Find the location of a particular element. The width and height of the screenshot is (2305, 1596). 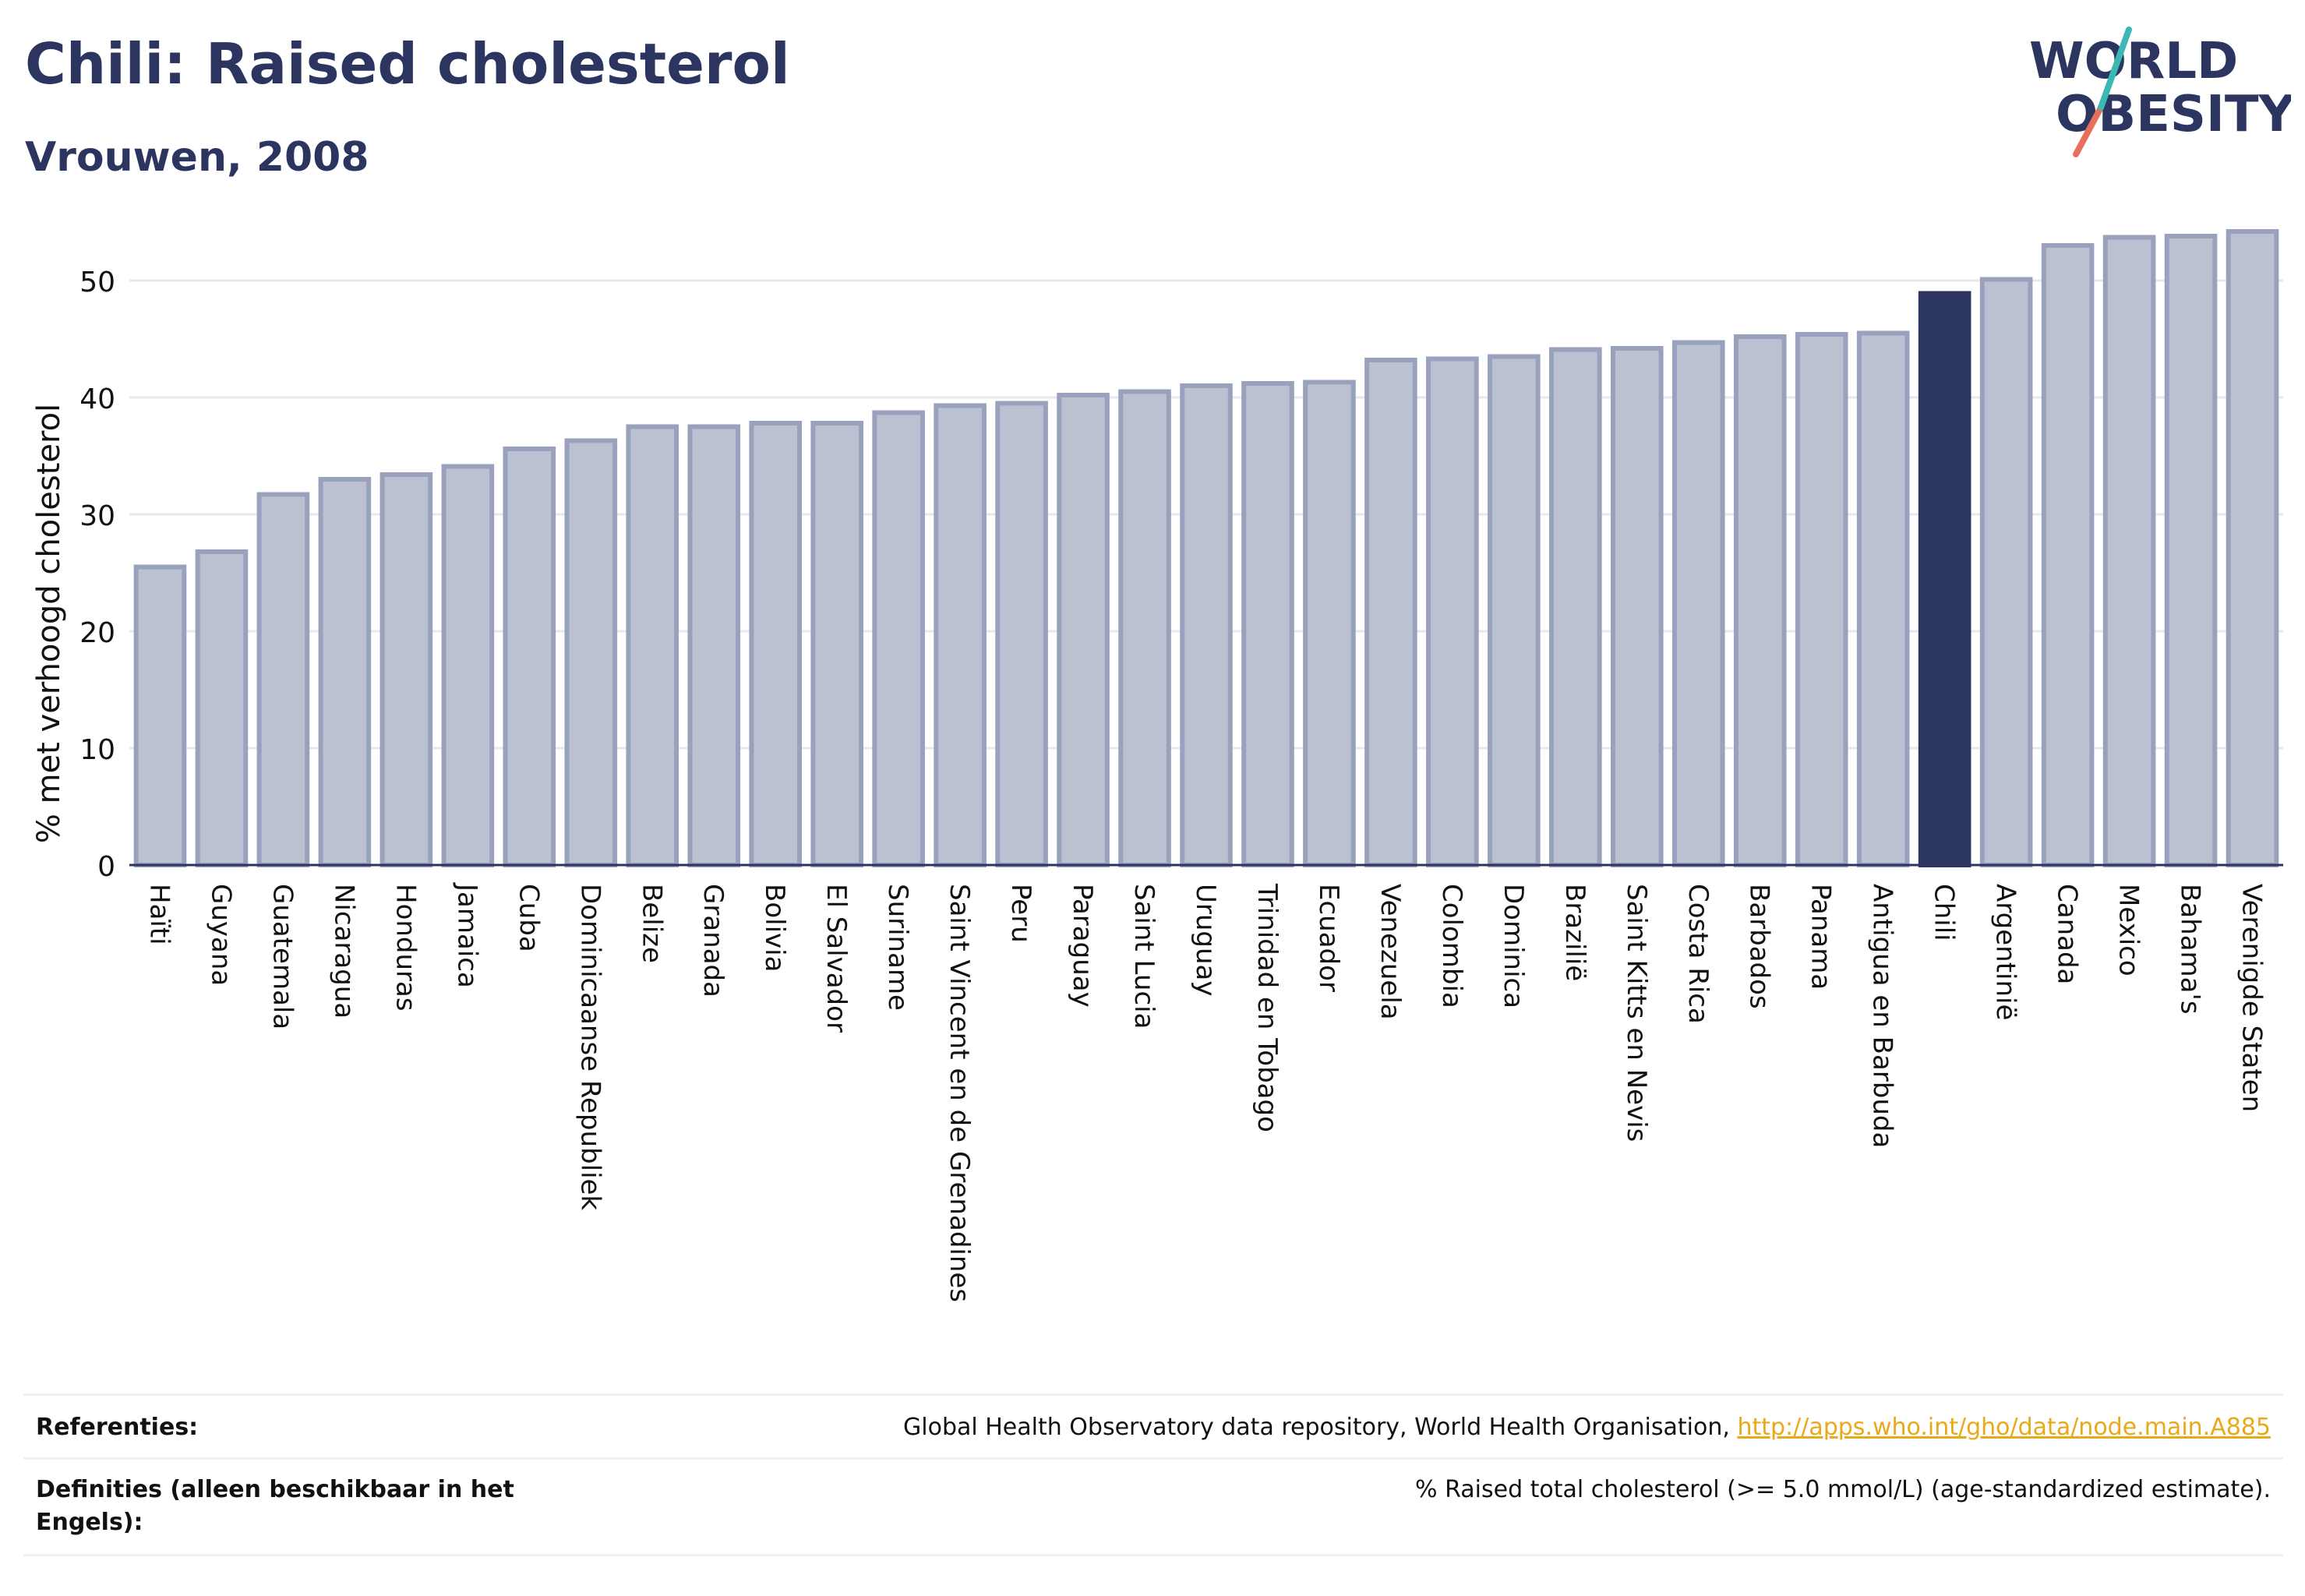

x-tick-label: Belize is located at coordinates (651, 923).